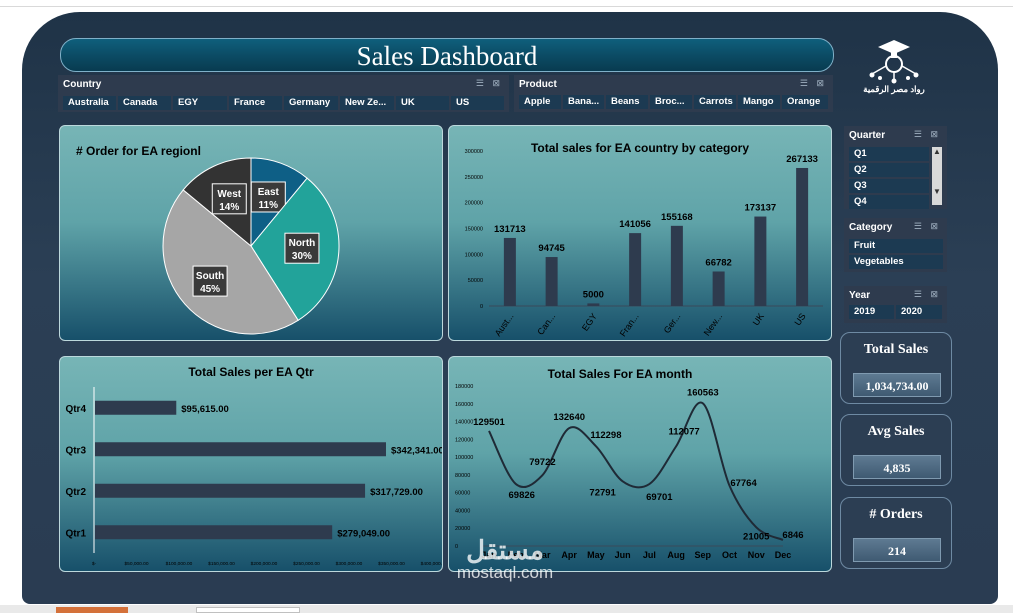 The width and height of the screenshot is (1013, 613). I want to click on pie-data-label: North 30%, so click(302, 248).